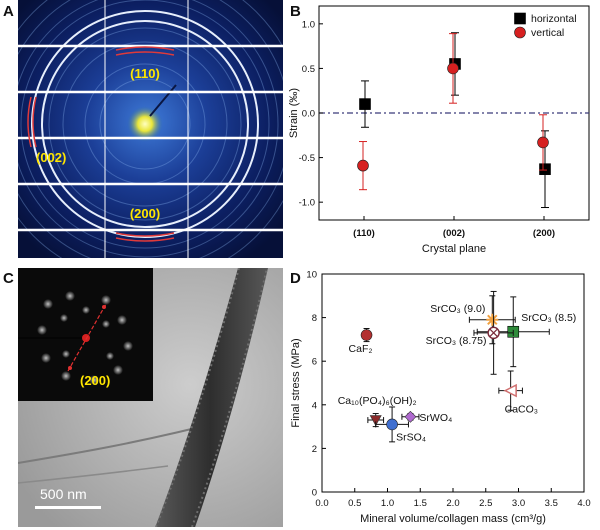 The height and width of the screenshot is (530, 600). I want to click on inset-label-200: (200), so click(95, 380).